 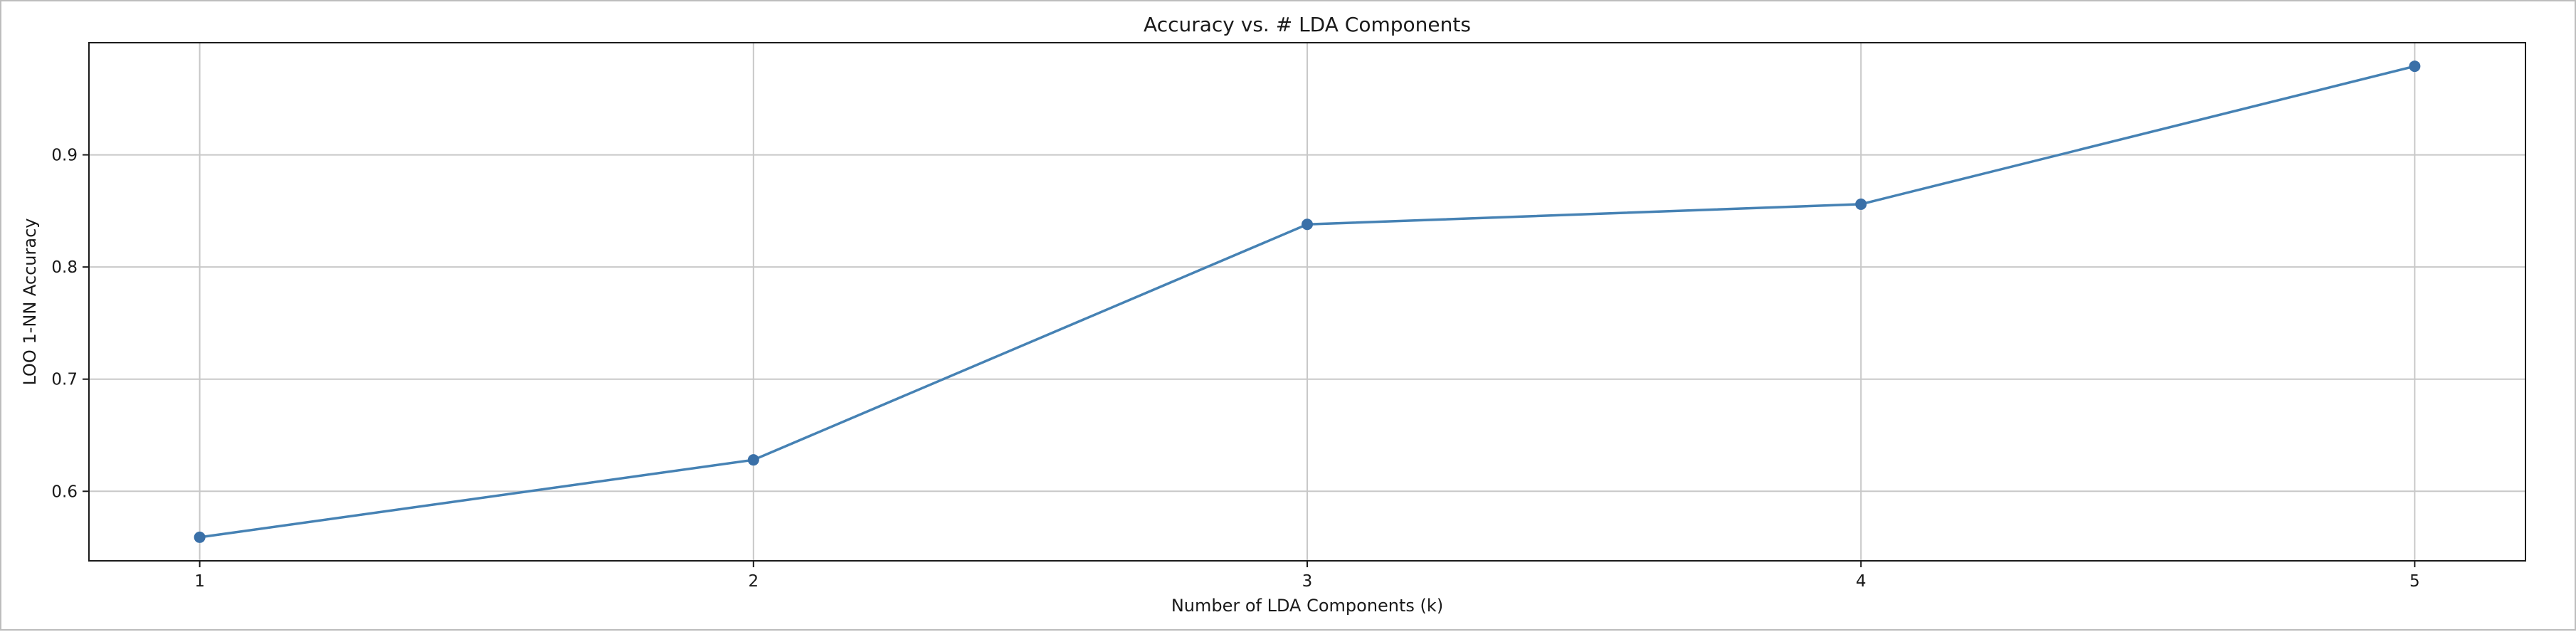 What do you see at coordinates (64, 380) in the screenshot?
I see `y-tick-label: 0.7` at bounding box center [64, 380].